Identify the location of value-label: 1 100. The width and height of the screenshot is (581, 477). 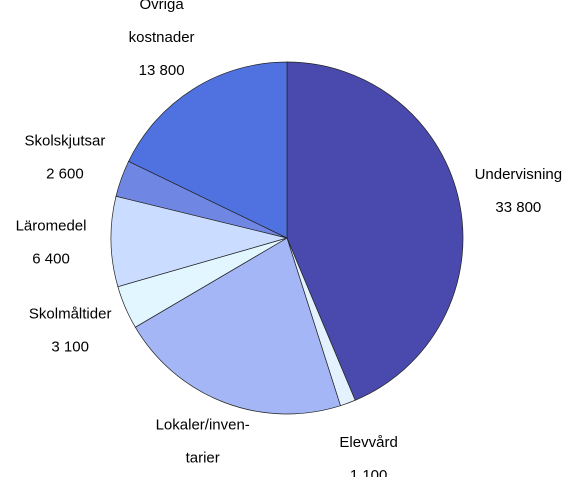
(369, 472).